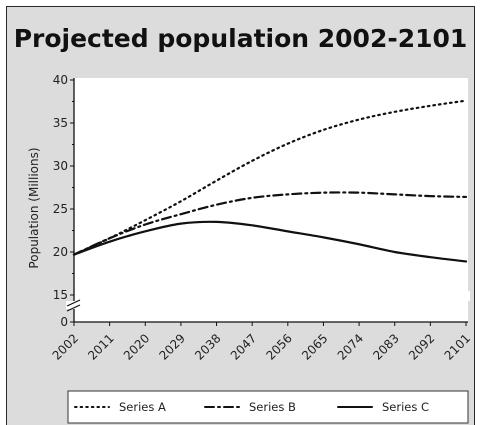 This screenshot has width=485, height=425. Describe the element at coordinates (60, 80) in the screenshot. I see `y-tick-label: 40` at that location.